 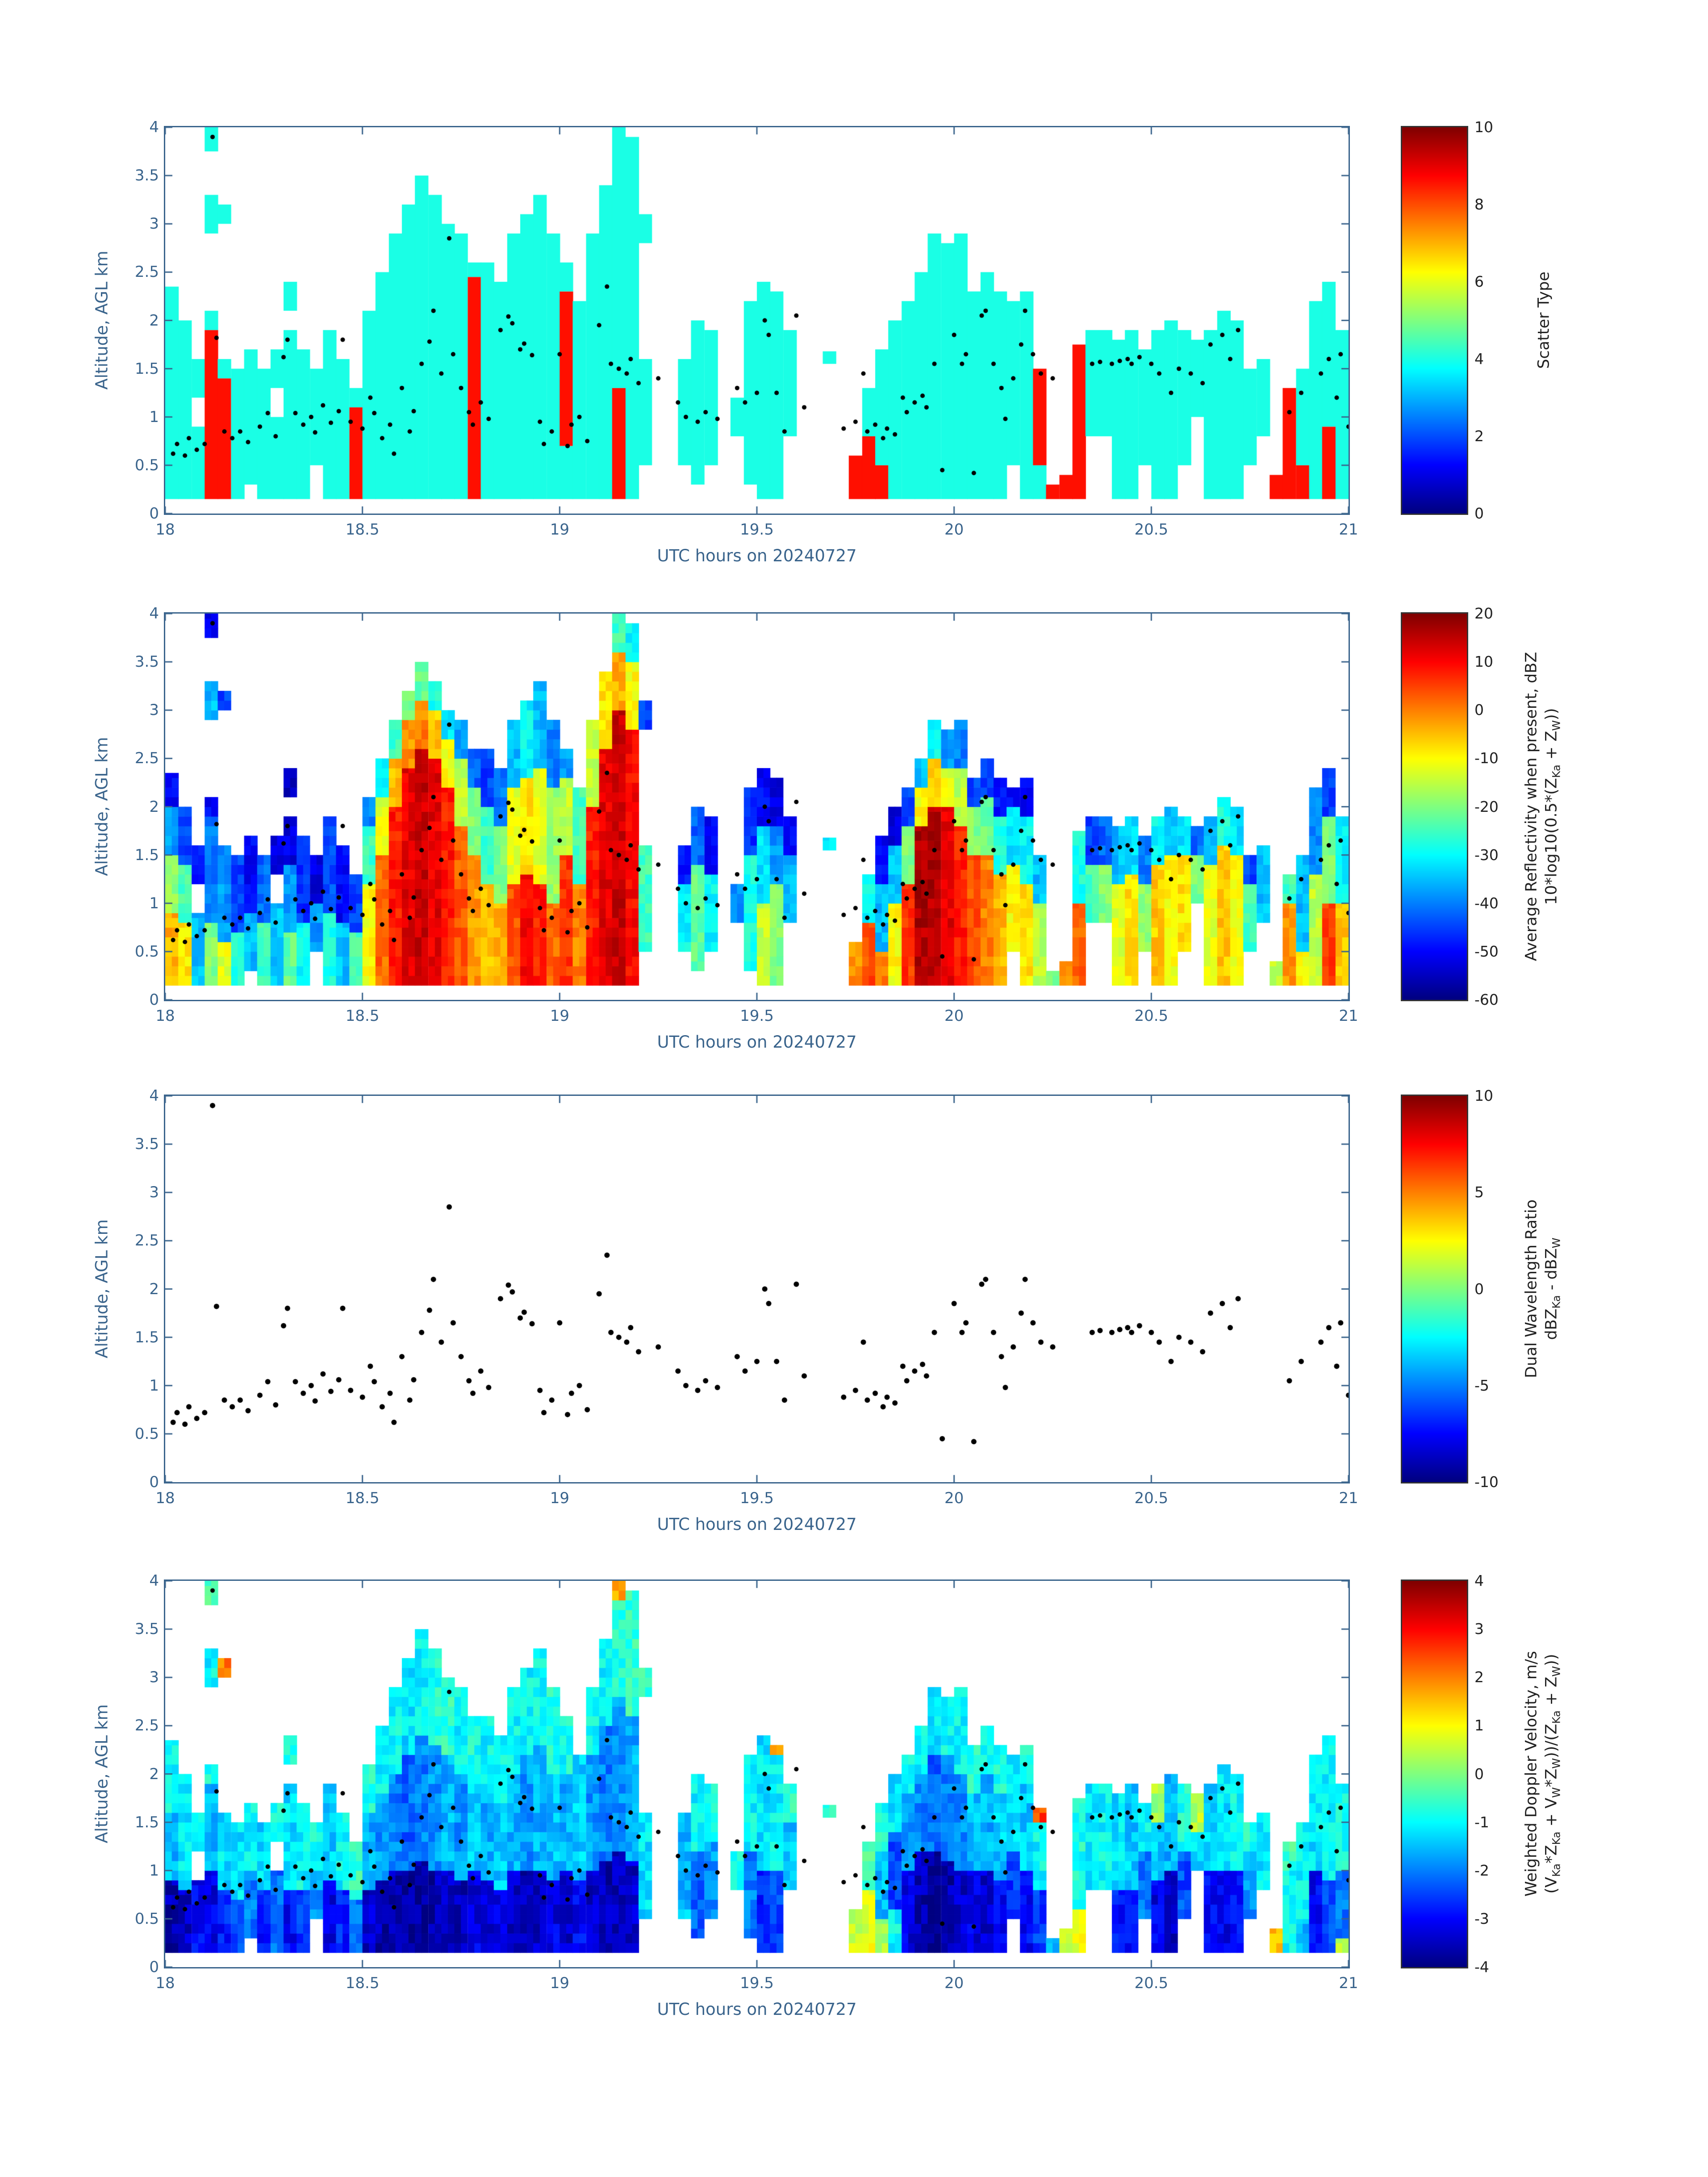 I want to click on plot-area-doppler, so click(x=757, y=1773).